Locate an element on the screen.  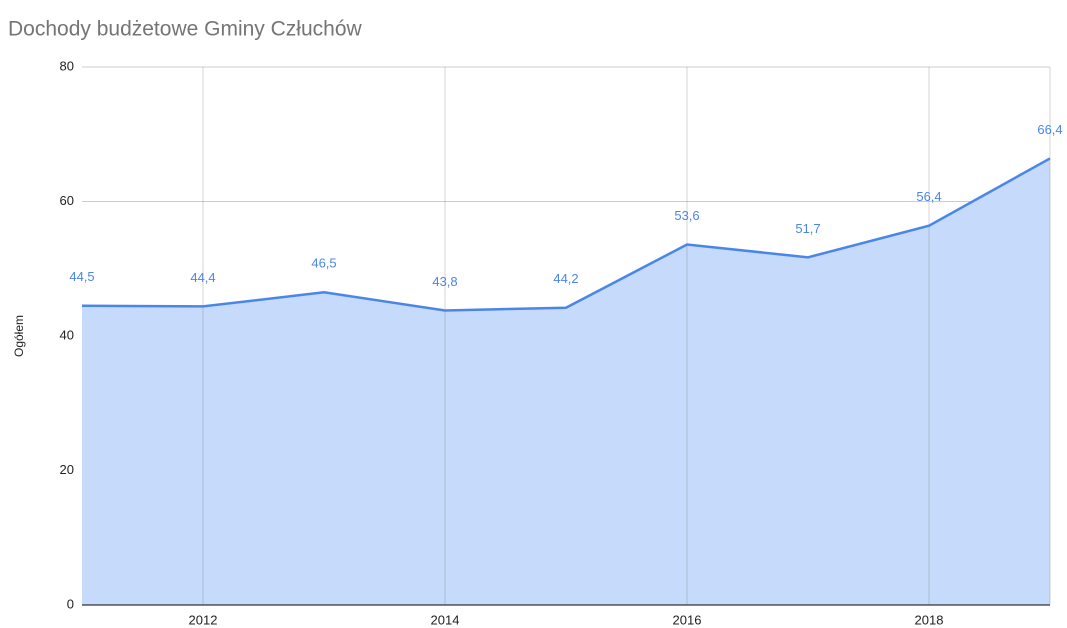
x-tick-label: 2012 is located at coordinates (203, 619).